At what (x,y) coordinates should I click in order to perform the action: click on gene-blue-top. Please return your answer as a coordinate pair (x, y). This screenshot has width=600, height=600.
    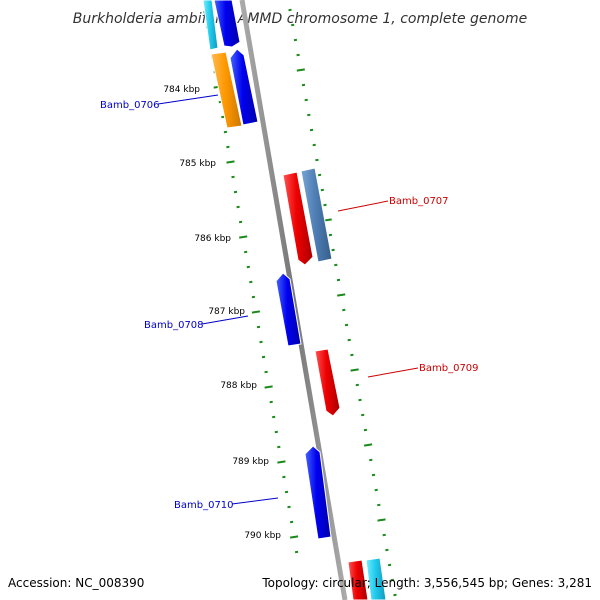
    Looking at the image, I should click on (227, 24).